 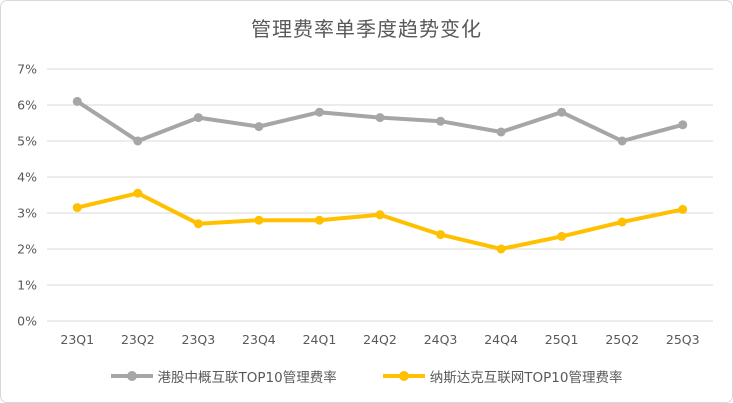 I want to click on y-tick-label: 6%, so click(x=27, y=105).